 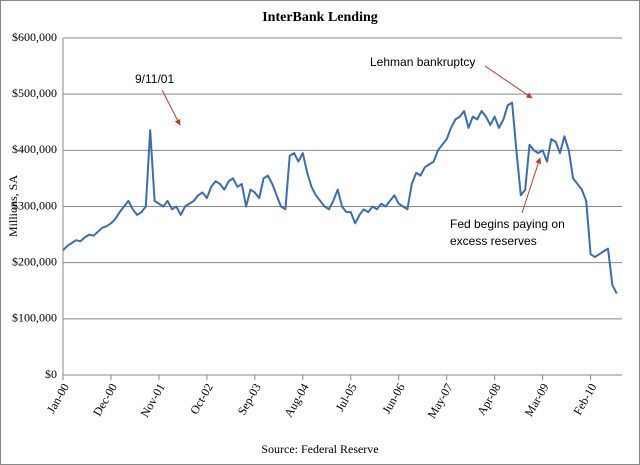 What do you see at coordinates (34, 93) in the screenshot?
I see `y-tick-label: $500,000` at bounding box center [34, 93].